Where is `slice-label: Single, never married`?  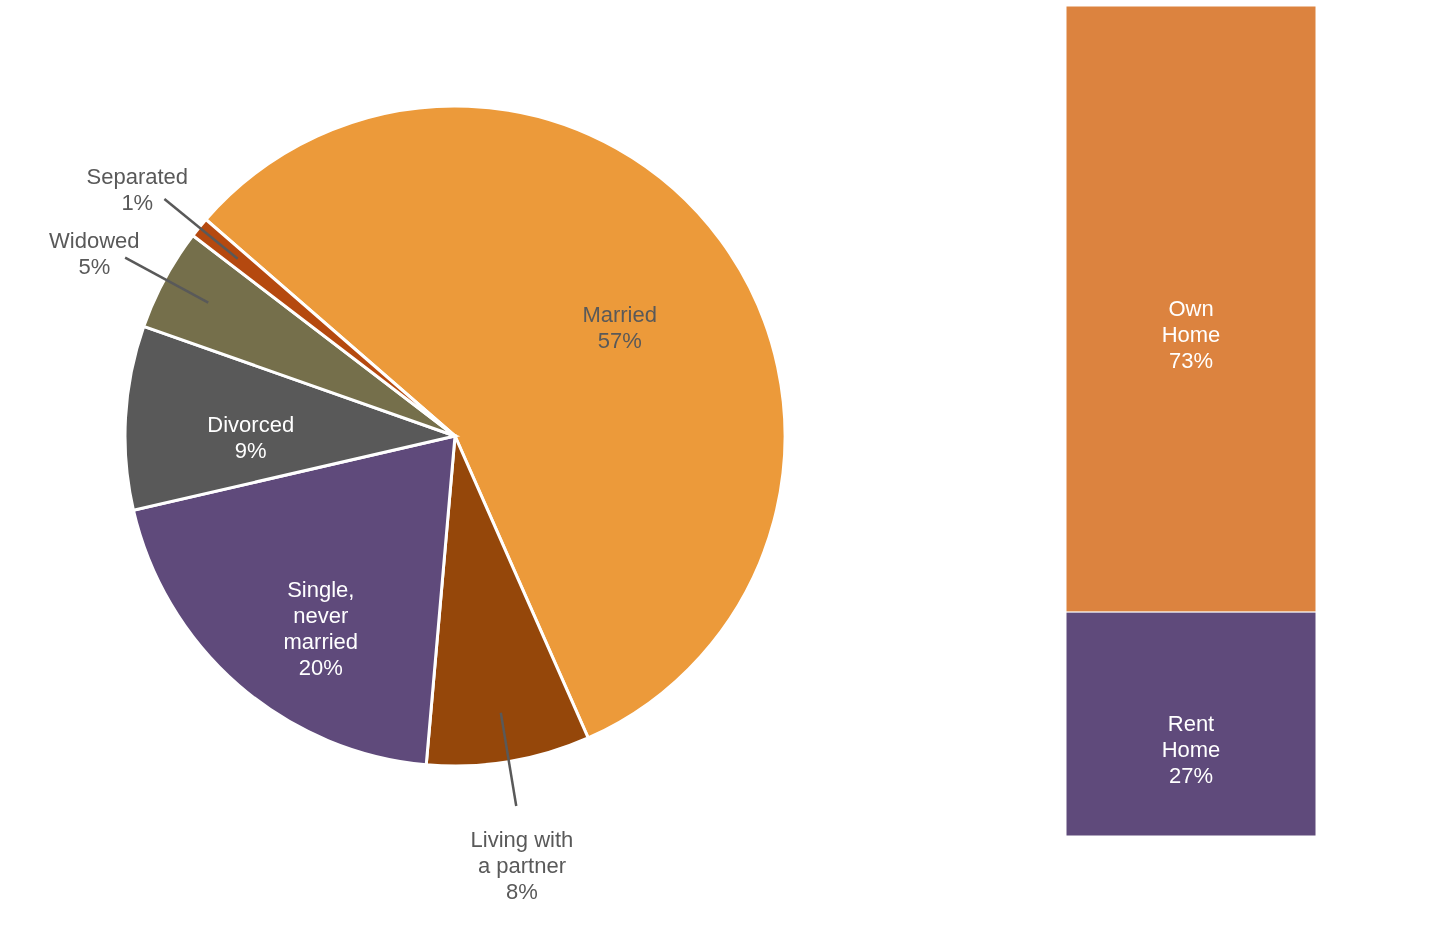 slice-label: Single, never married is located at coordinates (321, 616).